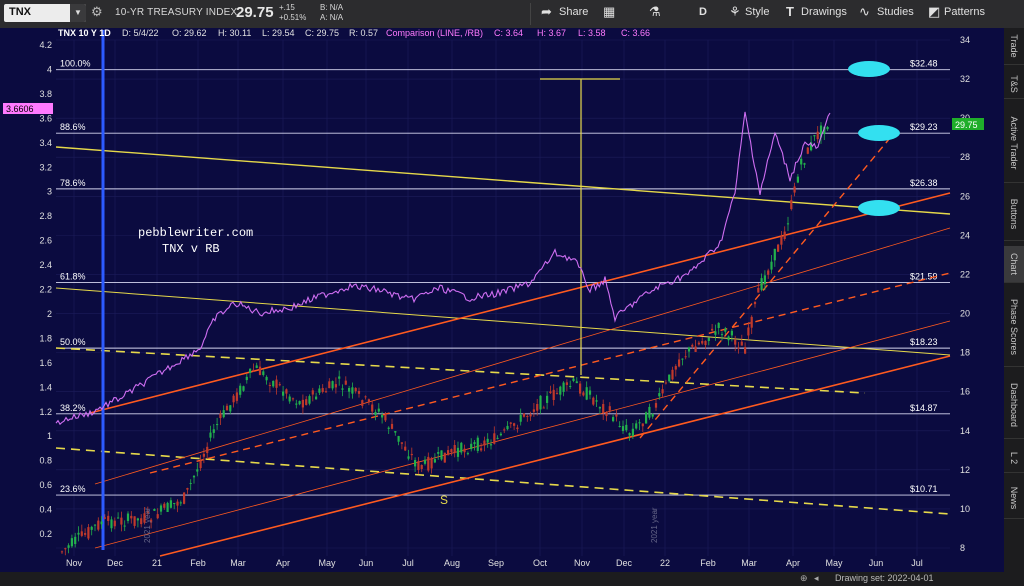 The image size is (1024, 586). What do you see at coordinates (834, 563) in the screenshot?
I see `x-axis-label: May` at bounding box center [834, 563].